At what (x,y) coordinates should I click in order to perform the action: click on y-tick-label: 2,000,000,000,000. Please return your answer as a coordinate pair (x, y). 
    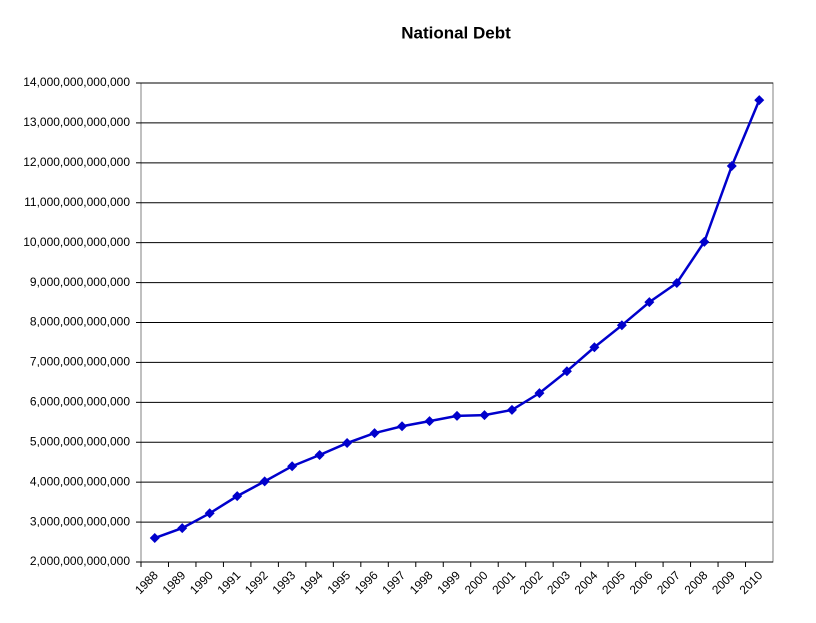
    Looking at the image, I should click on (80, 561).